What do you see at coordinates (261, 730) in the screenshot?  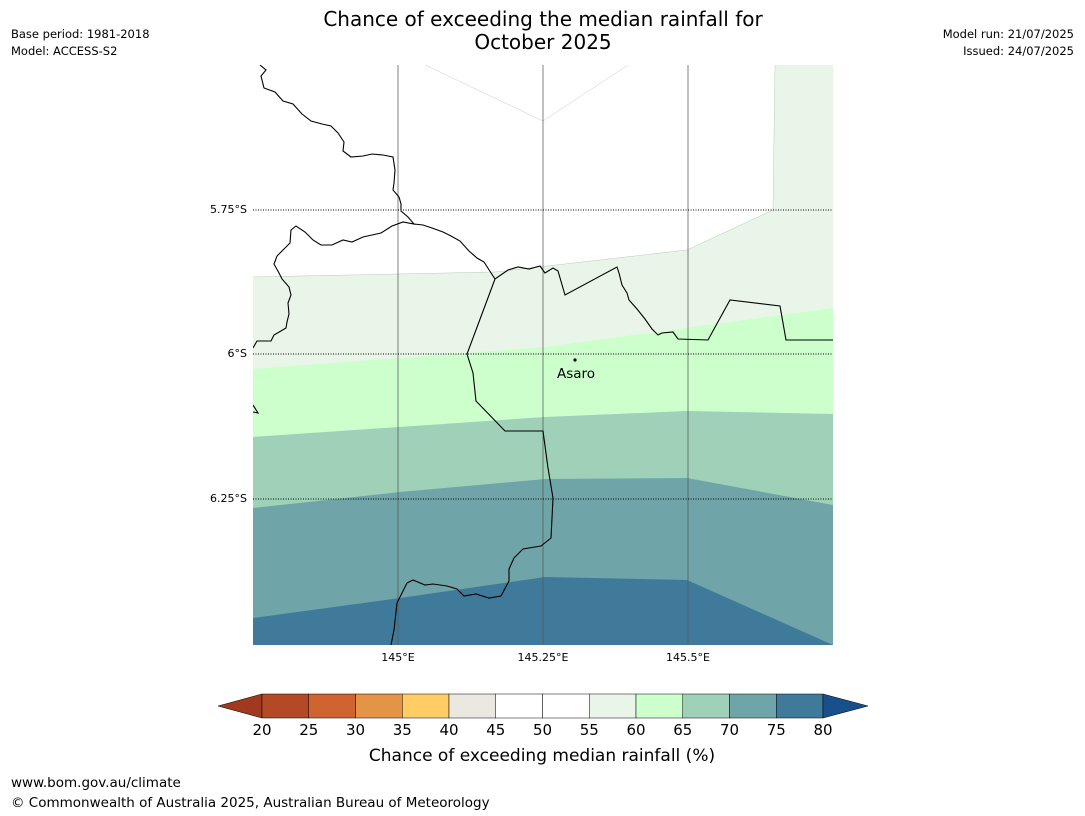 I see `colorbar-tick-label: 20` at bounding box center [261, 730].